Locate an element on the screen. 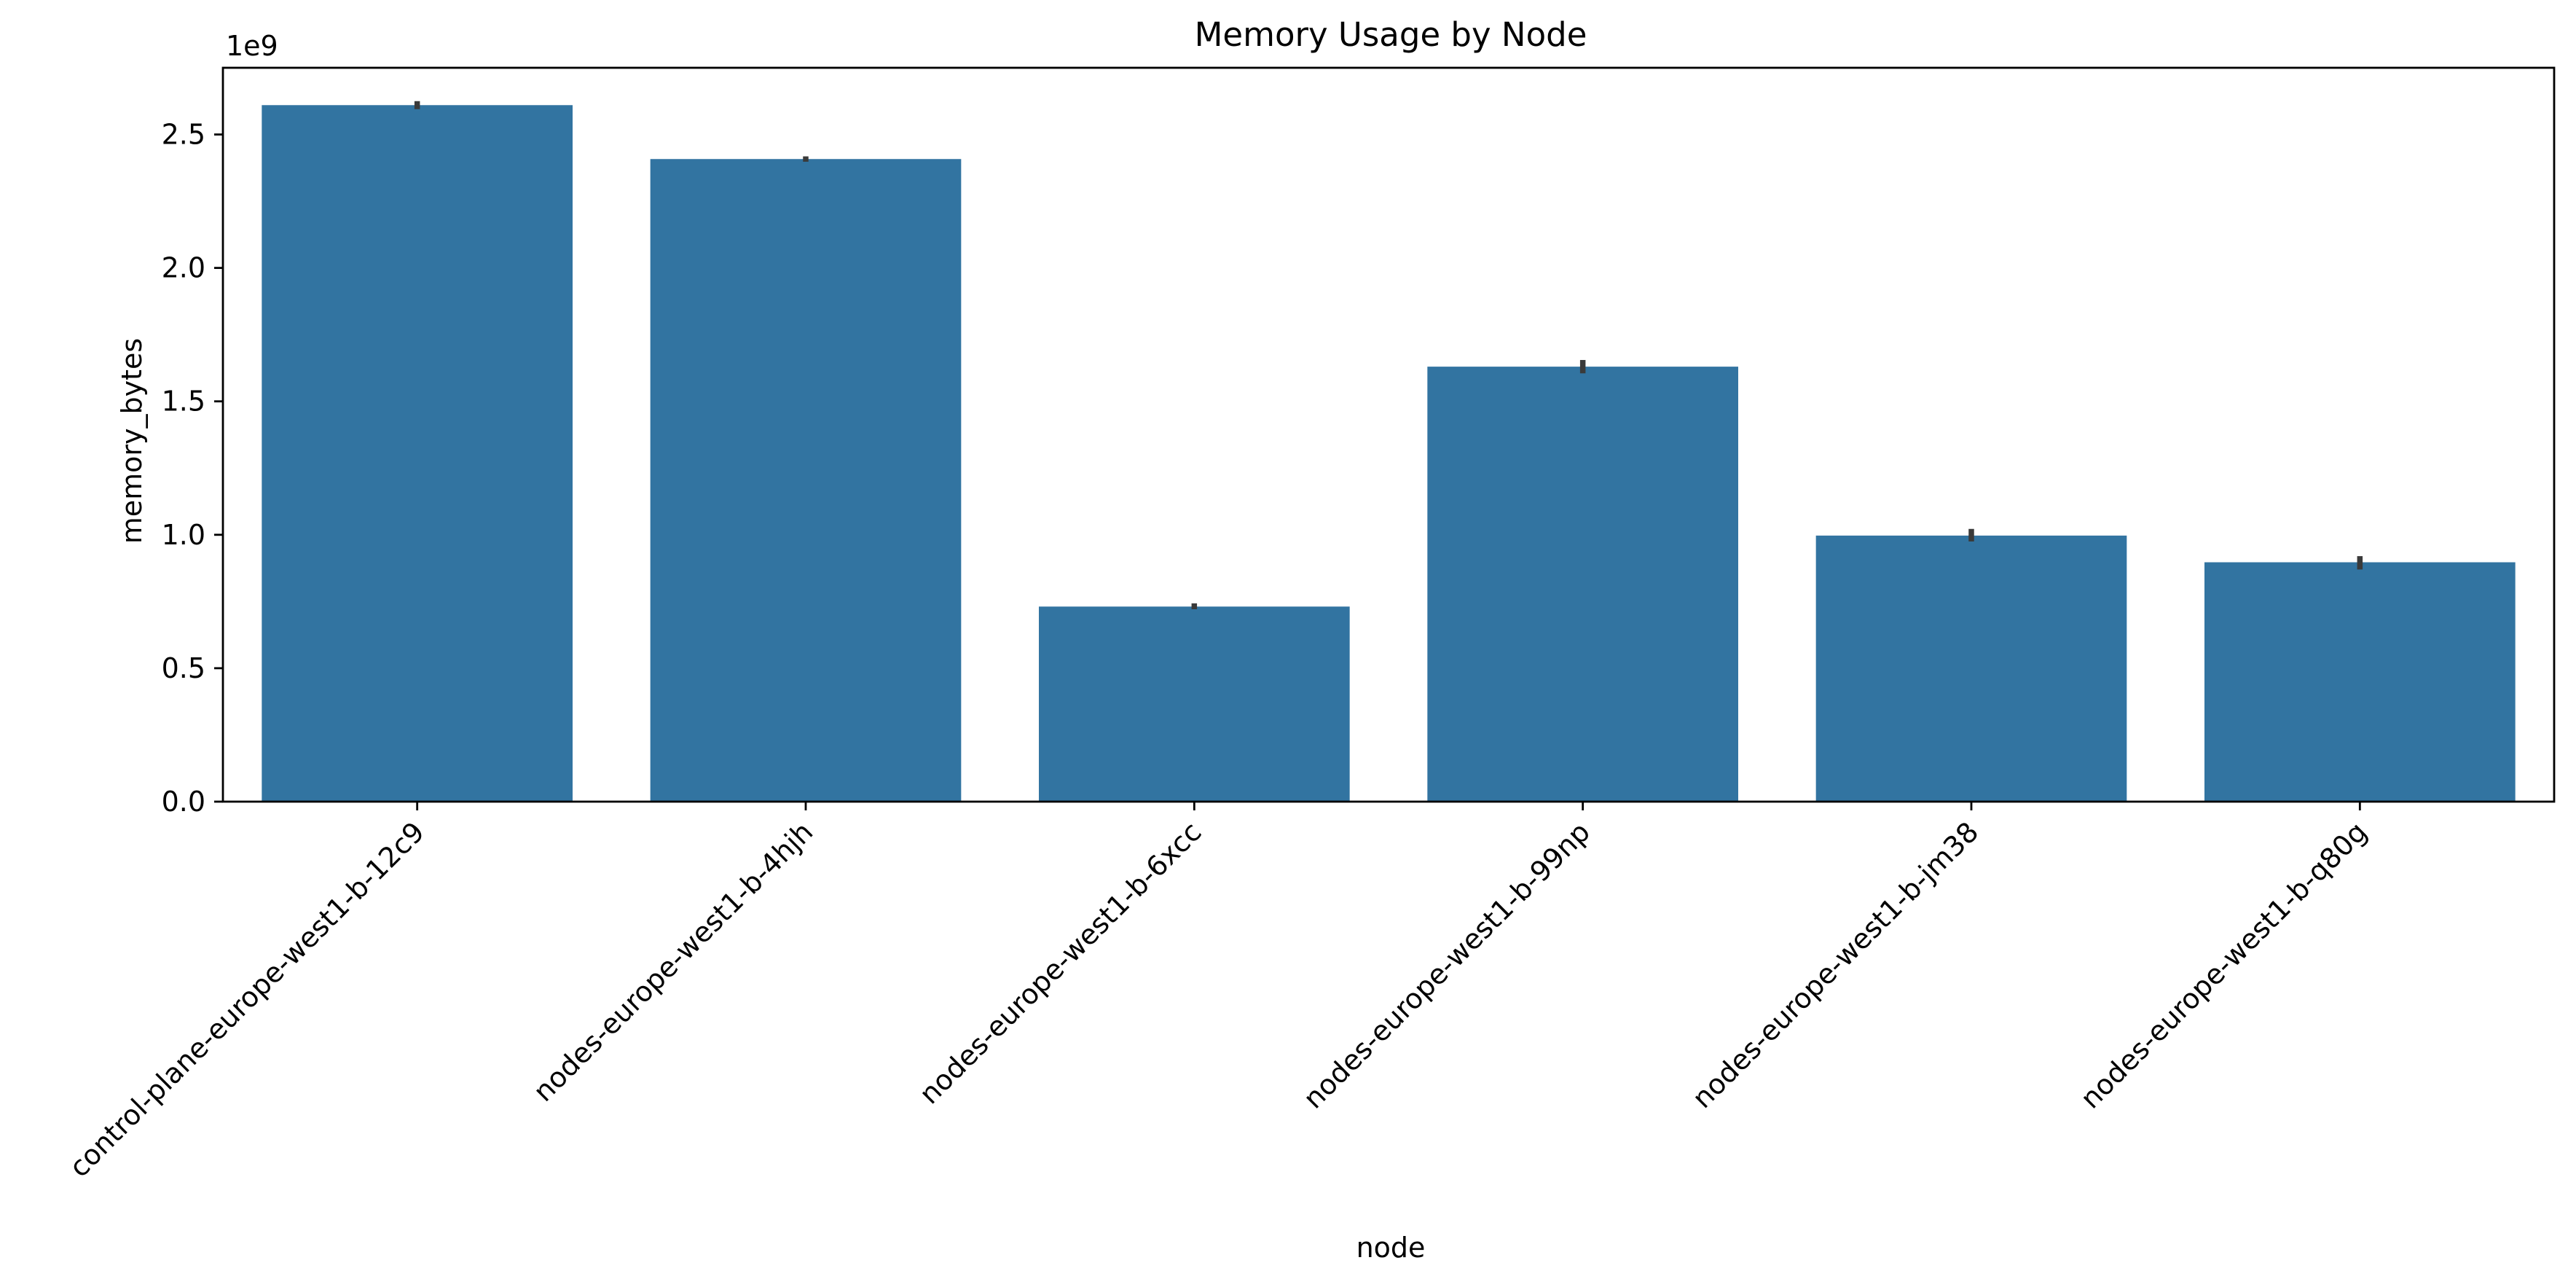 Image resolution: width=2576 pixels, height=1287 pixels. y-tick-label: 2.5 is located at coordinates (183, 135).